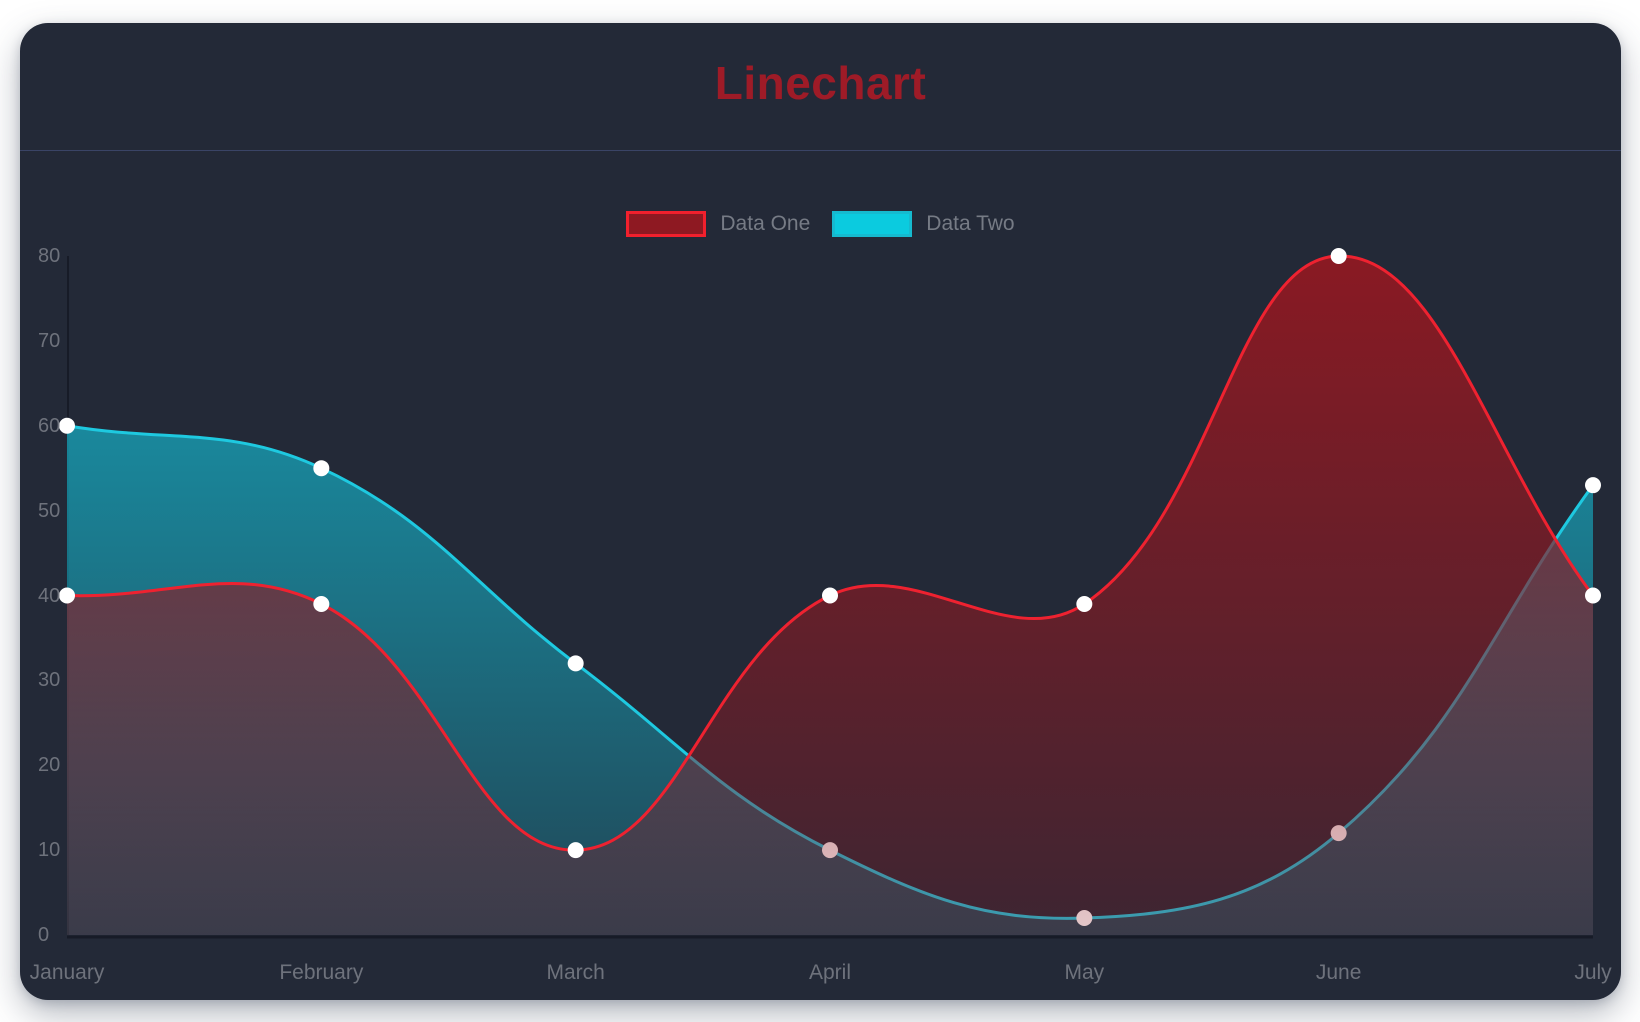 This screenshot has height=1022, width=1640. Describe the element at coordinates (718, 224) in the screenshot. I see `legend-item-data-one: Data One` at that location.